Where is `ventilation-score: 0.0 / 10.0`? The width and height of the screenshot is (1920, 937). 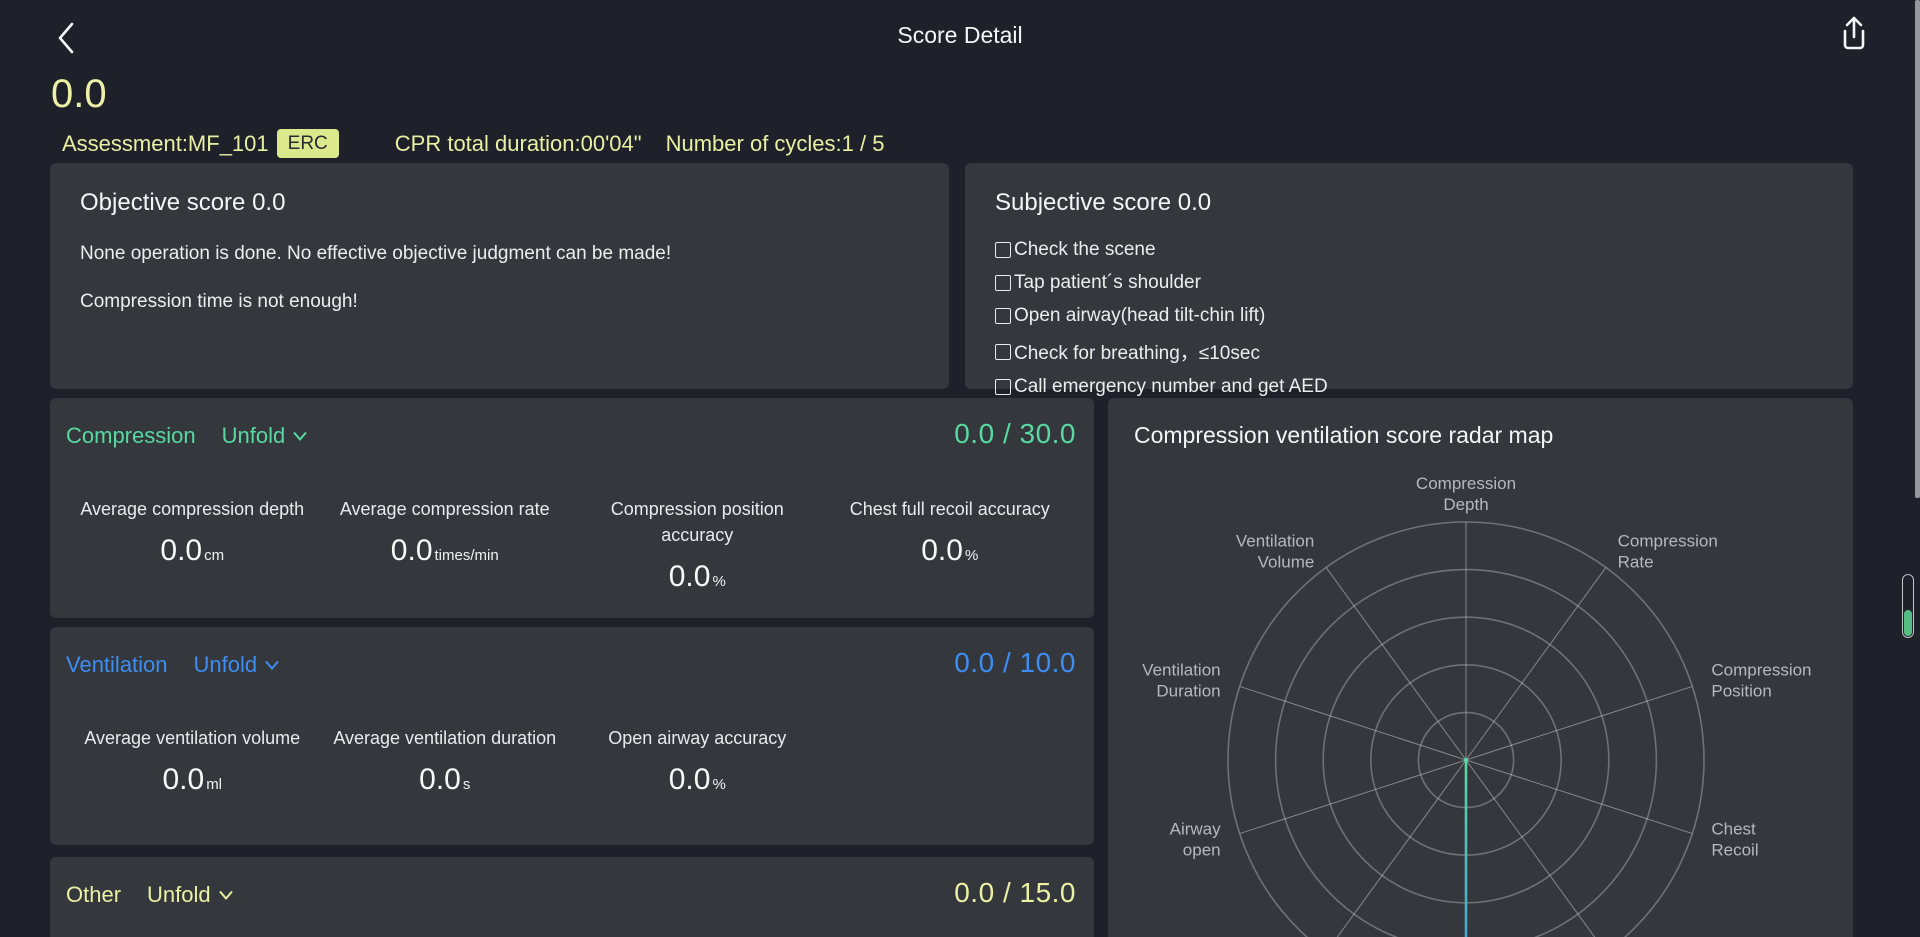
ventilation-score: 0.0 / 10.0 is located at coordinates (1015, 662).